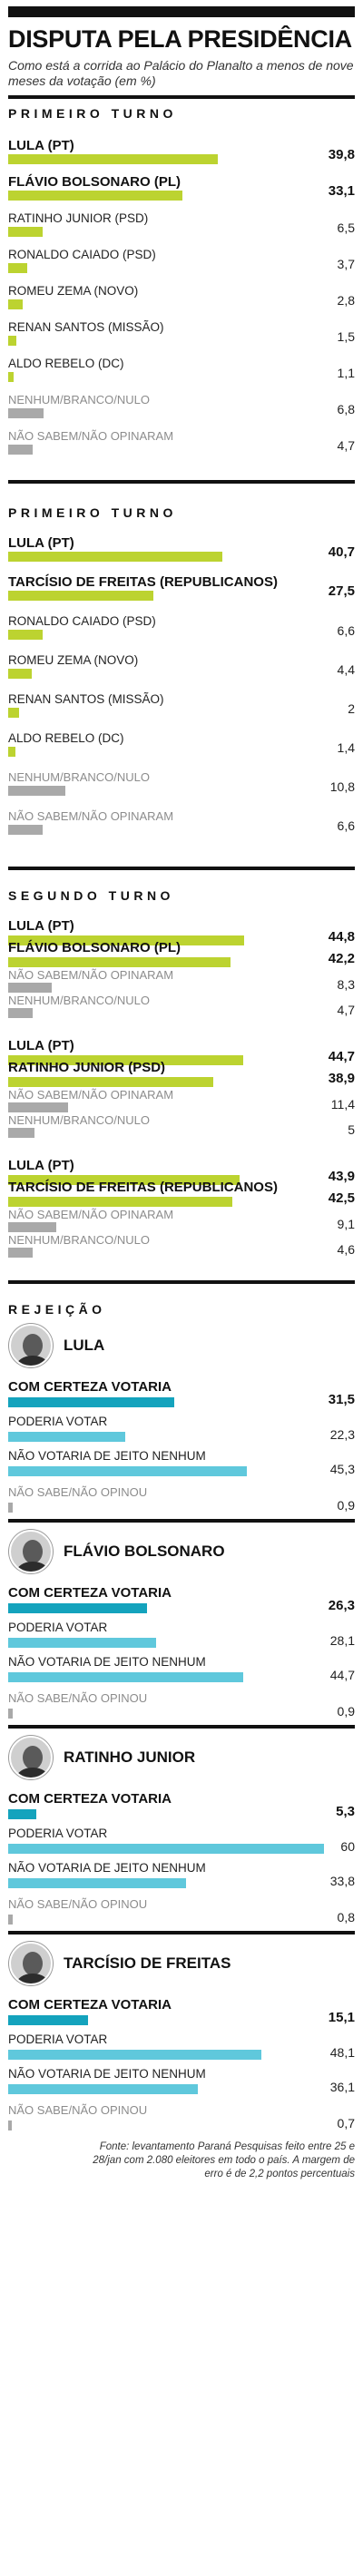 The image size is (363, 2576). I want to click on data-label: 0,9, so click(346, 1505).